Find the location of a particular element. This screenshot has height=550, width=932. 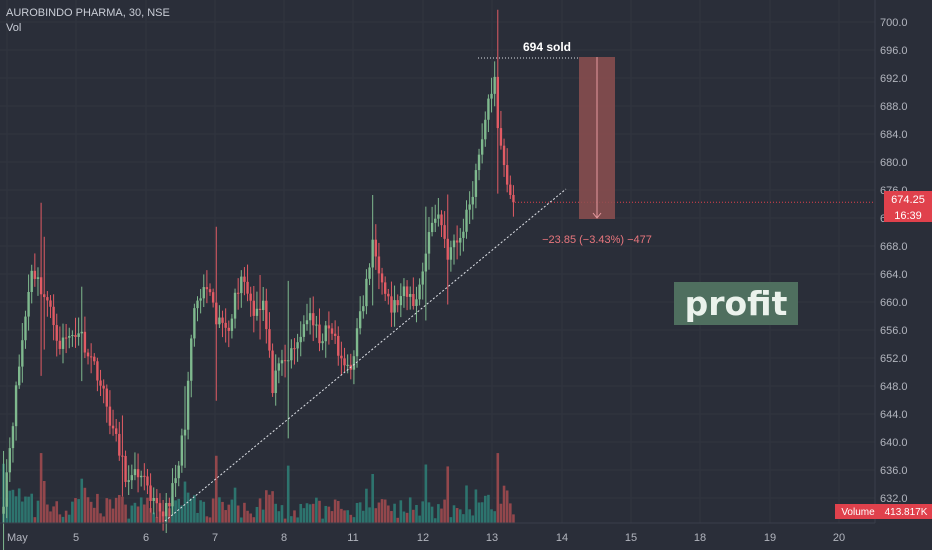

time-tick-label: 20 is located at coordinates (839, 538).